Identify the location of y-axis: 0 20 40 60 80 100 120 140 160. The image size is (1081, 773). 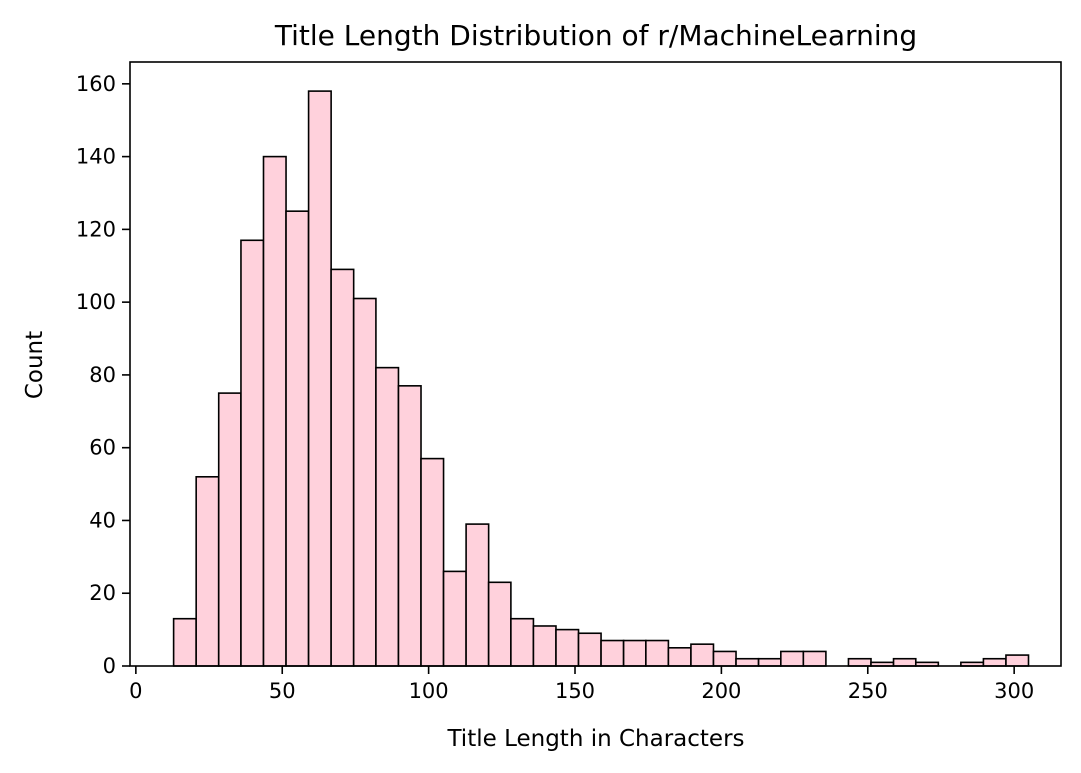
(103, 375).